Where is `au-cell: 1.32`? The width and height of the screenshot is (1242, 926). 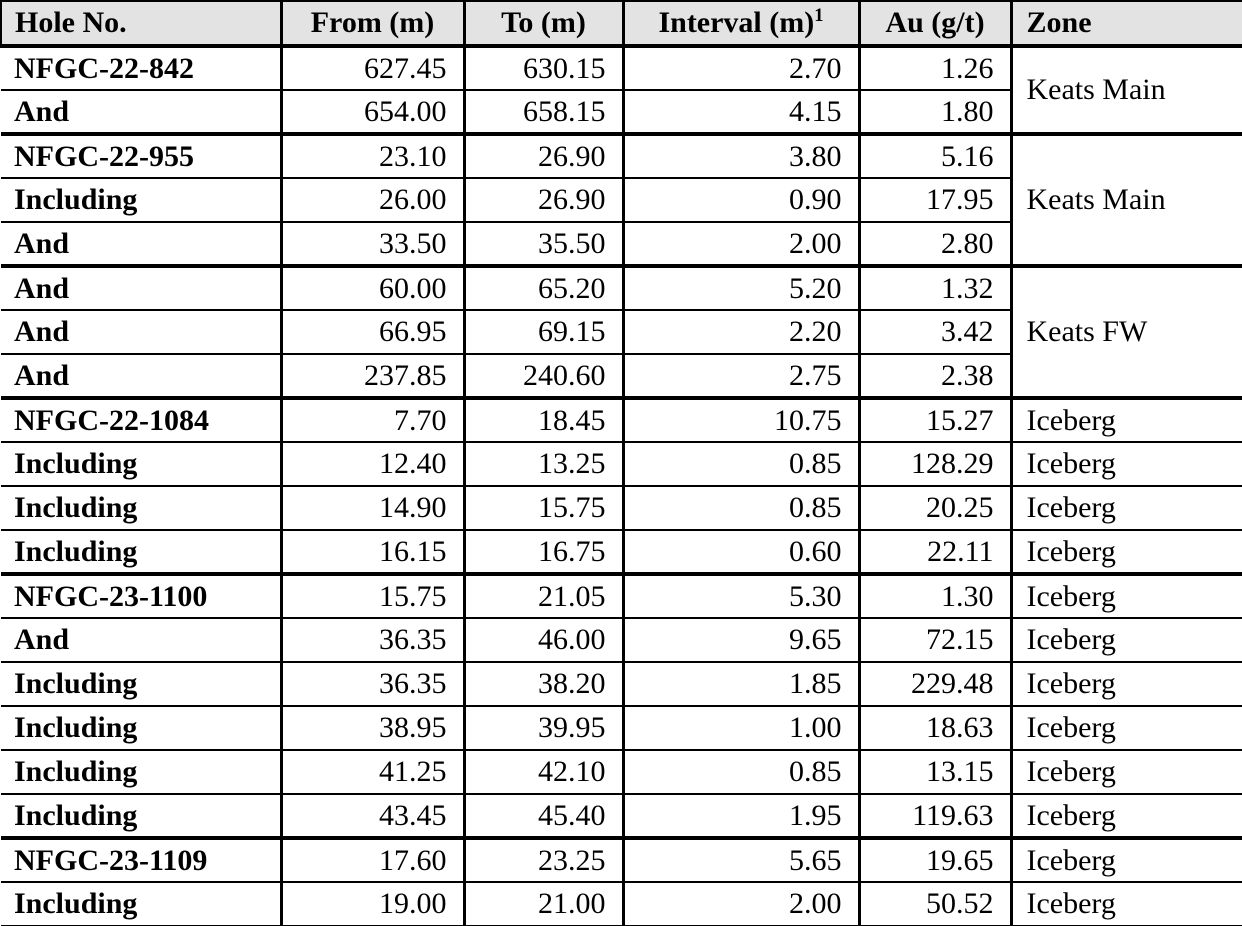 au-cell: 1.32 is located at coordinates (936, 288).